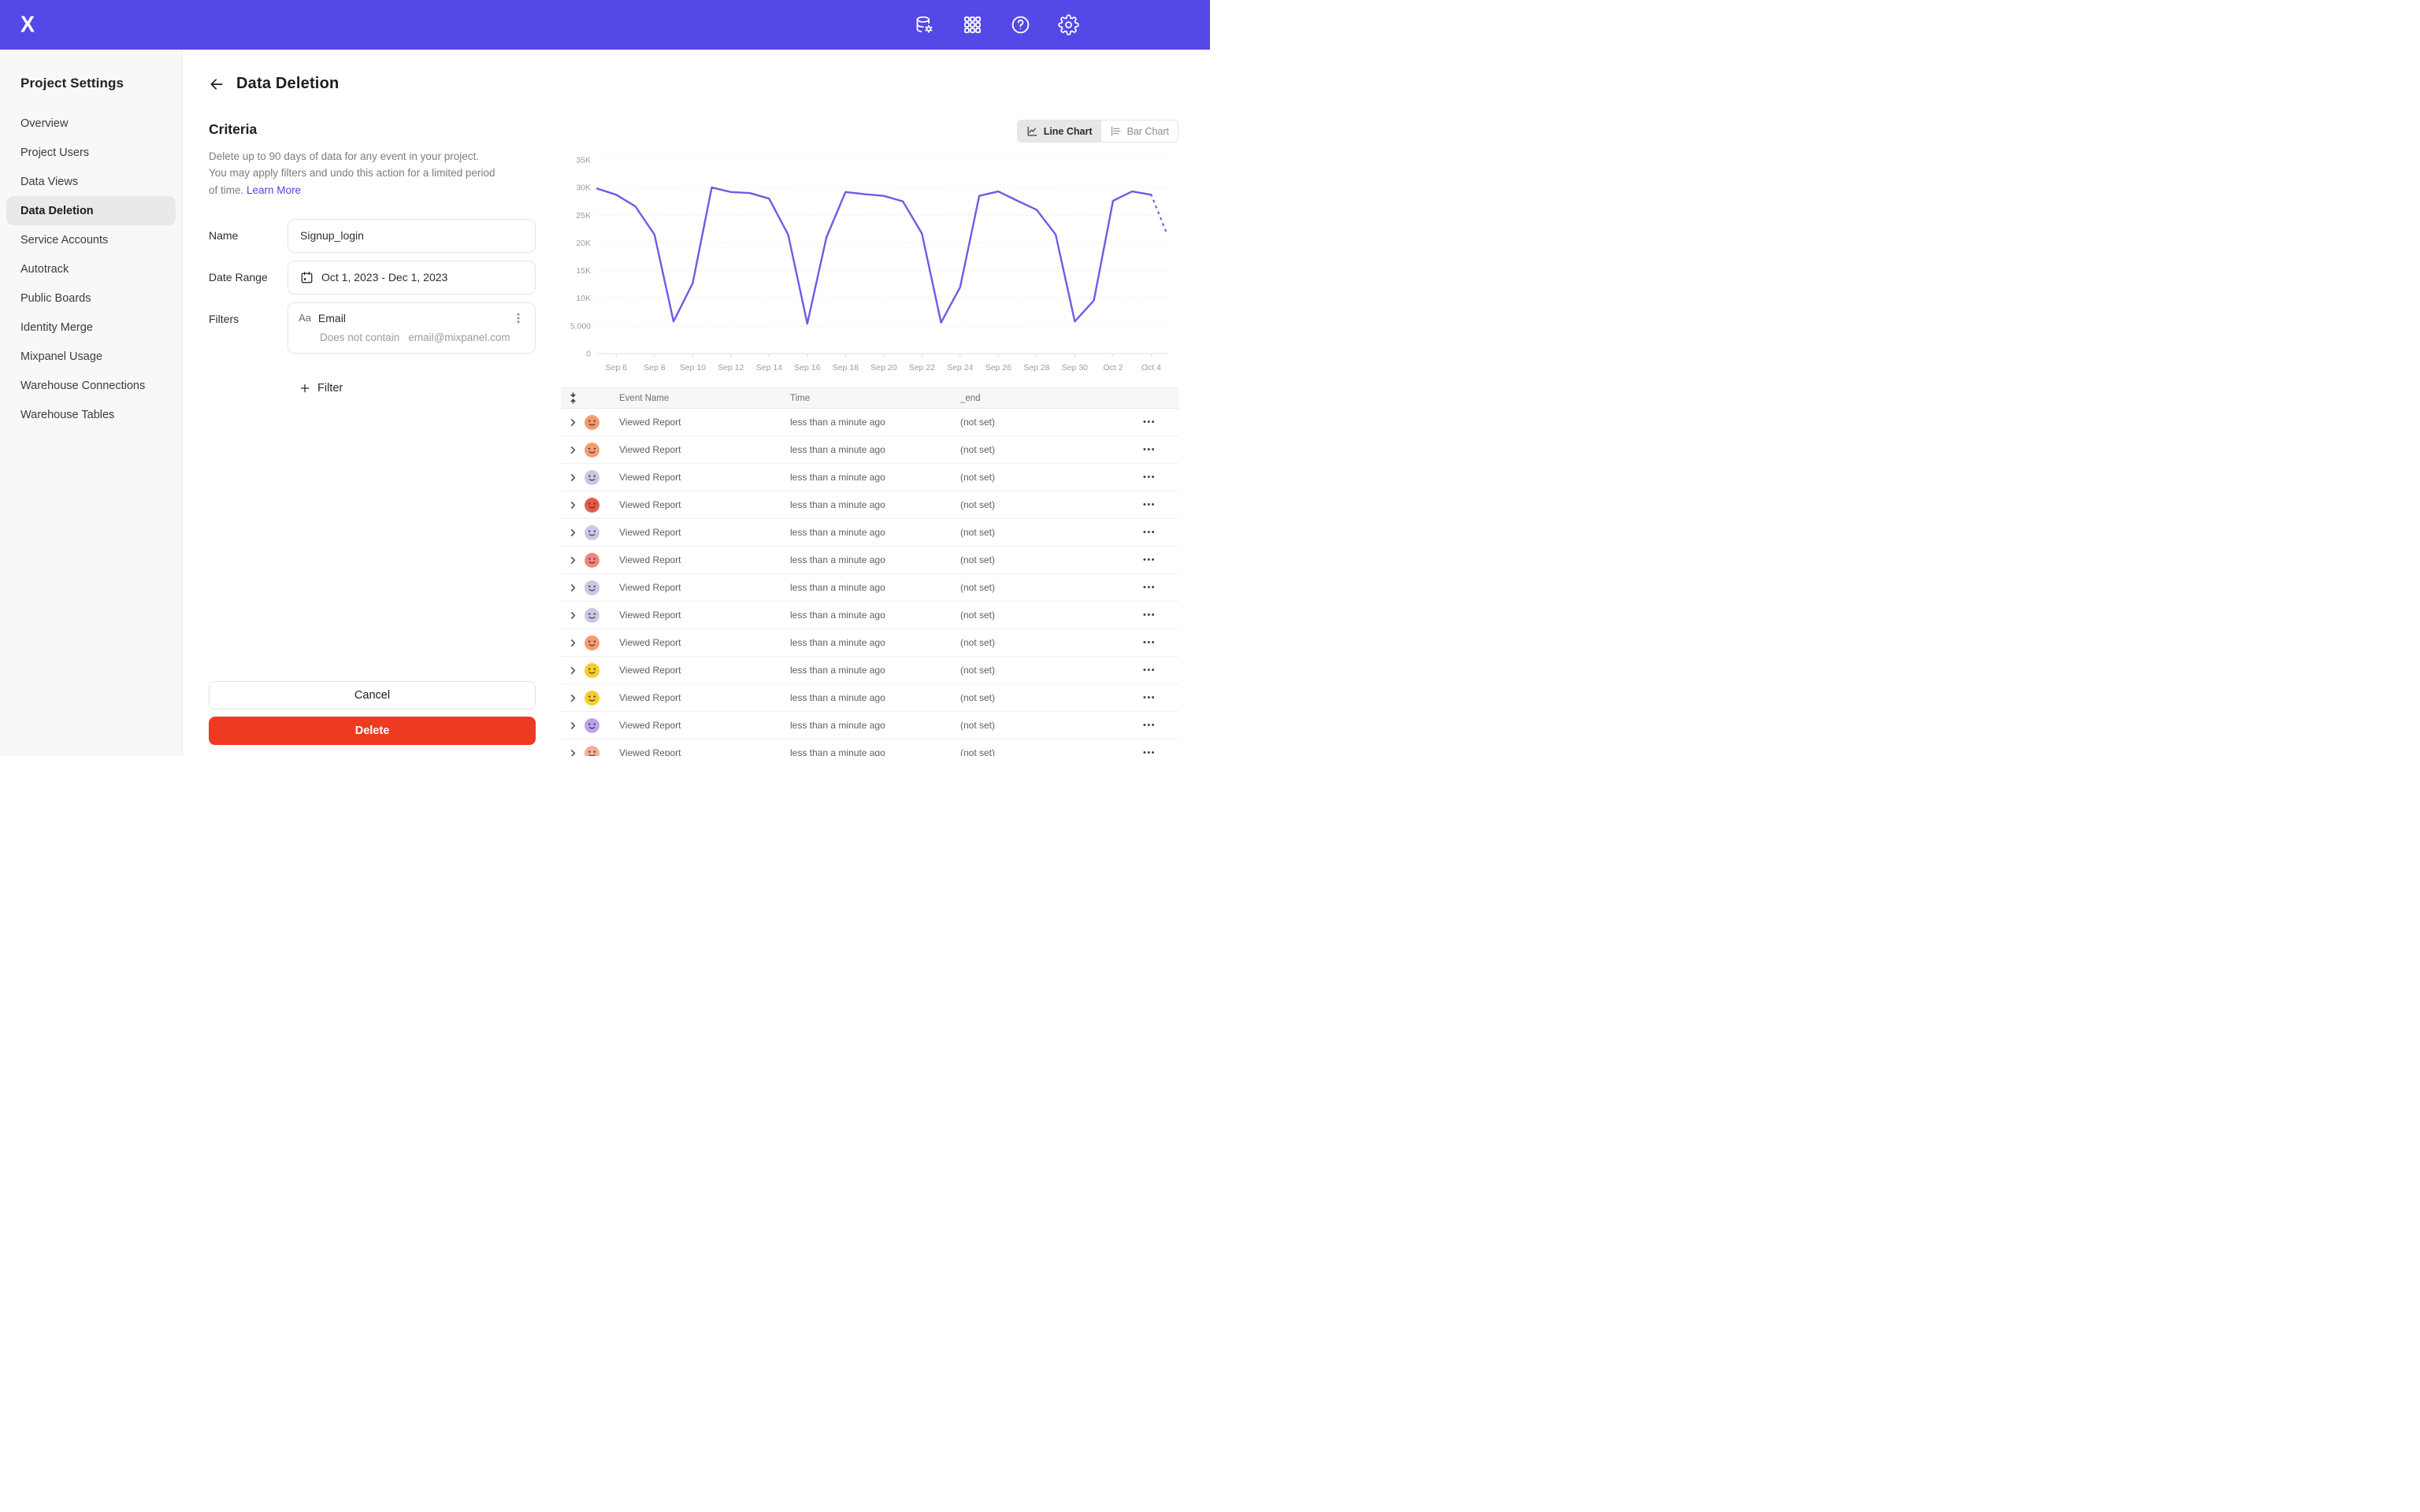  What do you see at coordinates (412, 235) in the screenshot?
I see `name-input` at bounding box center [412, 235].